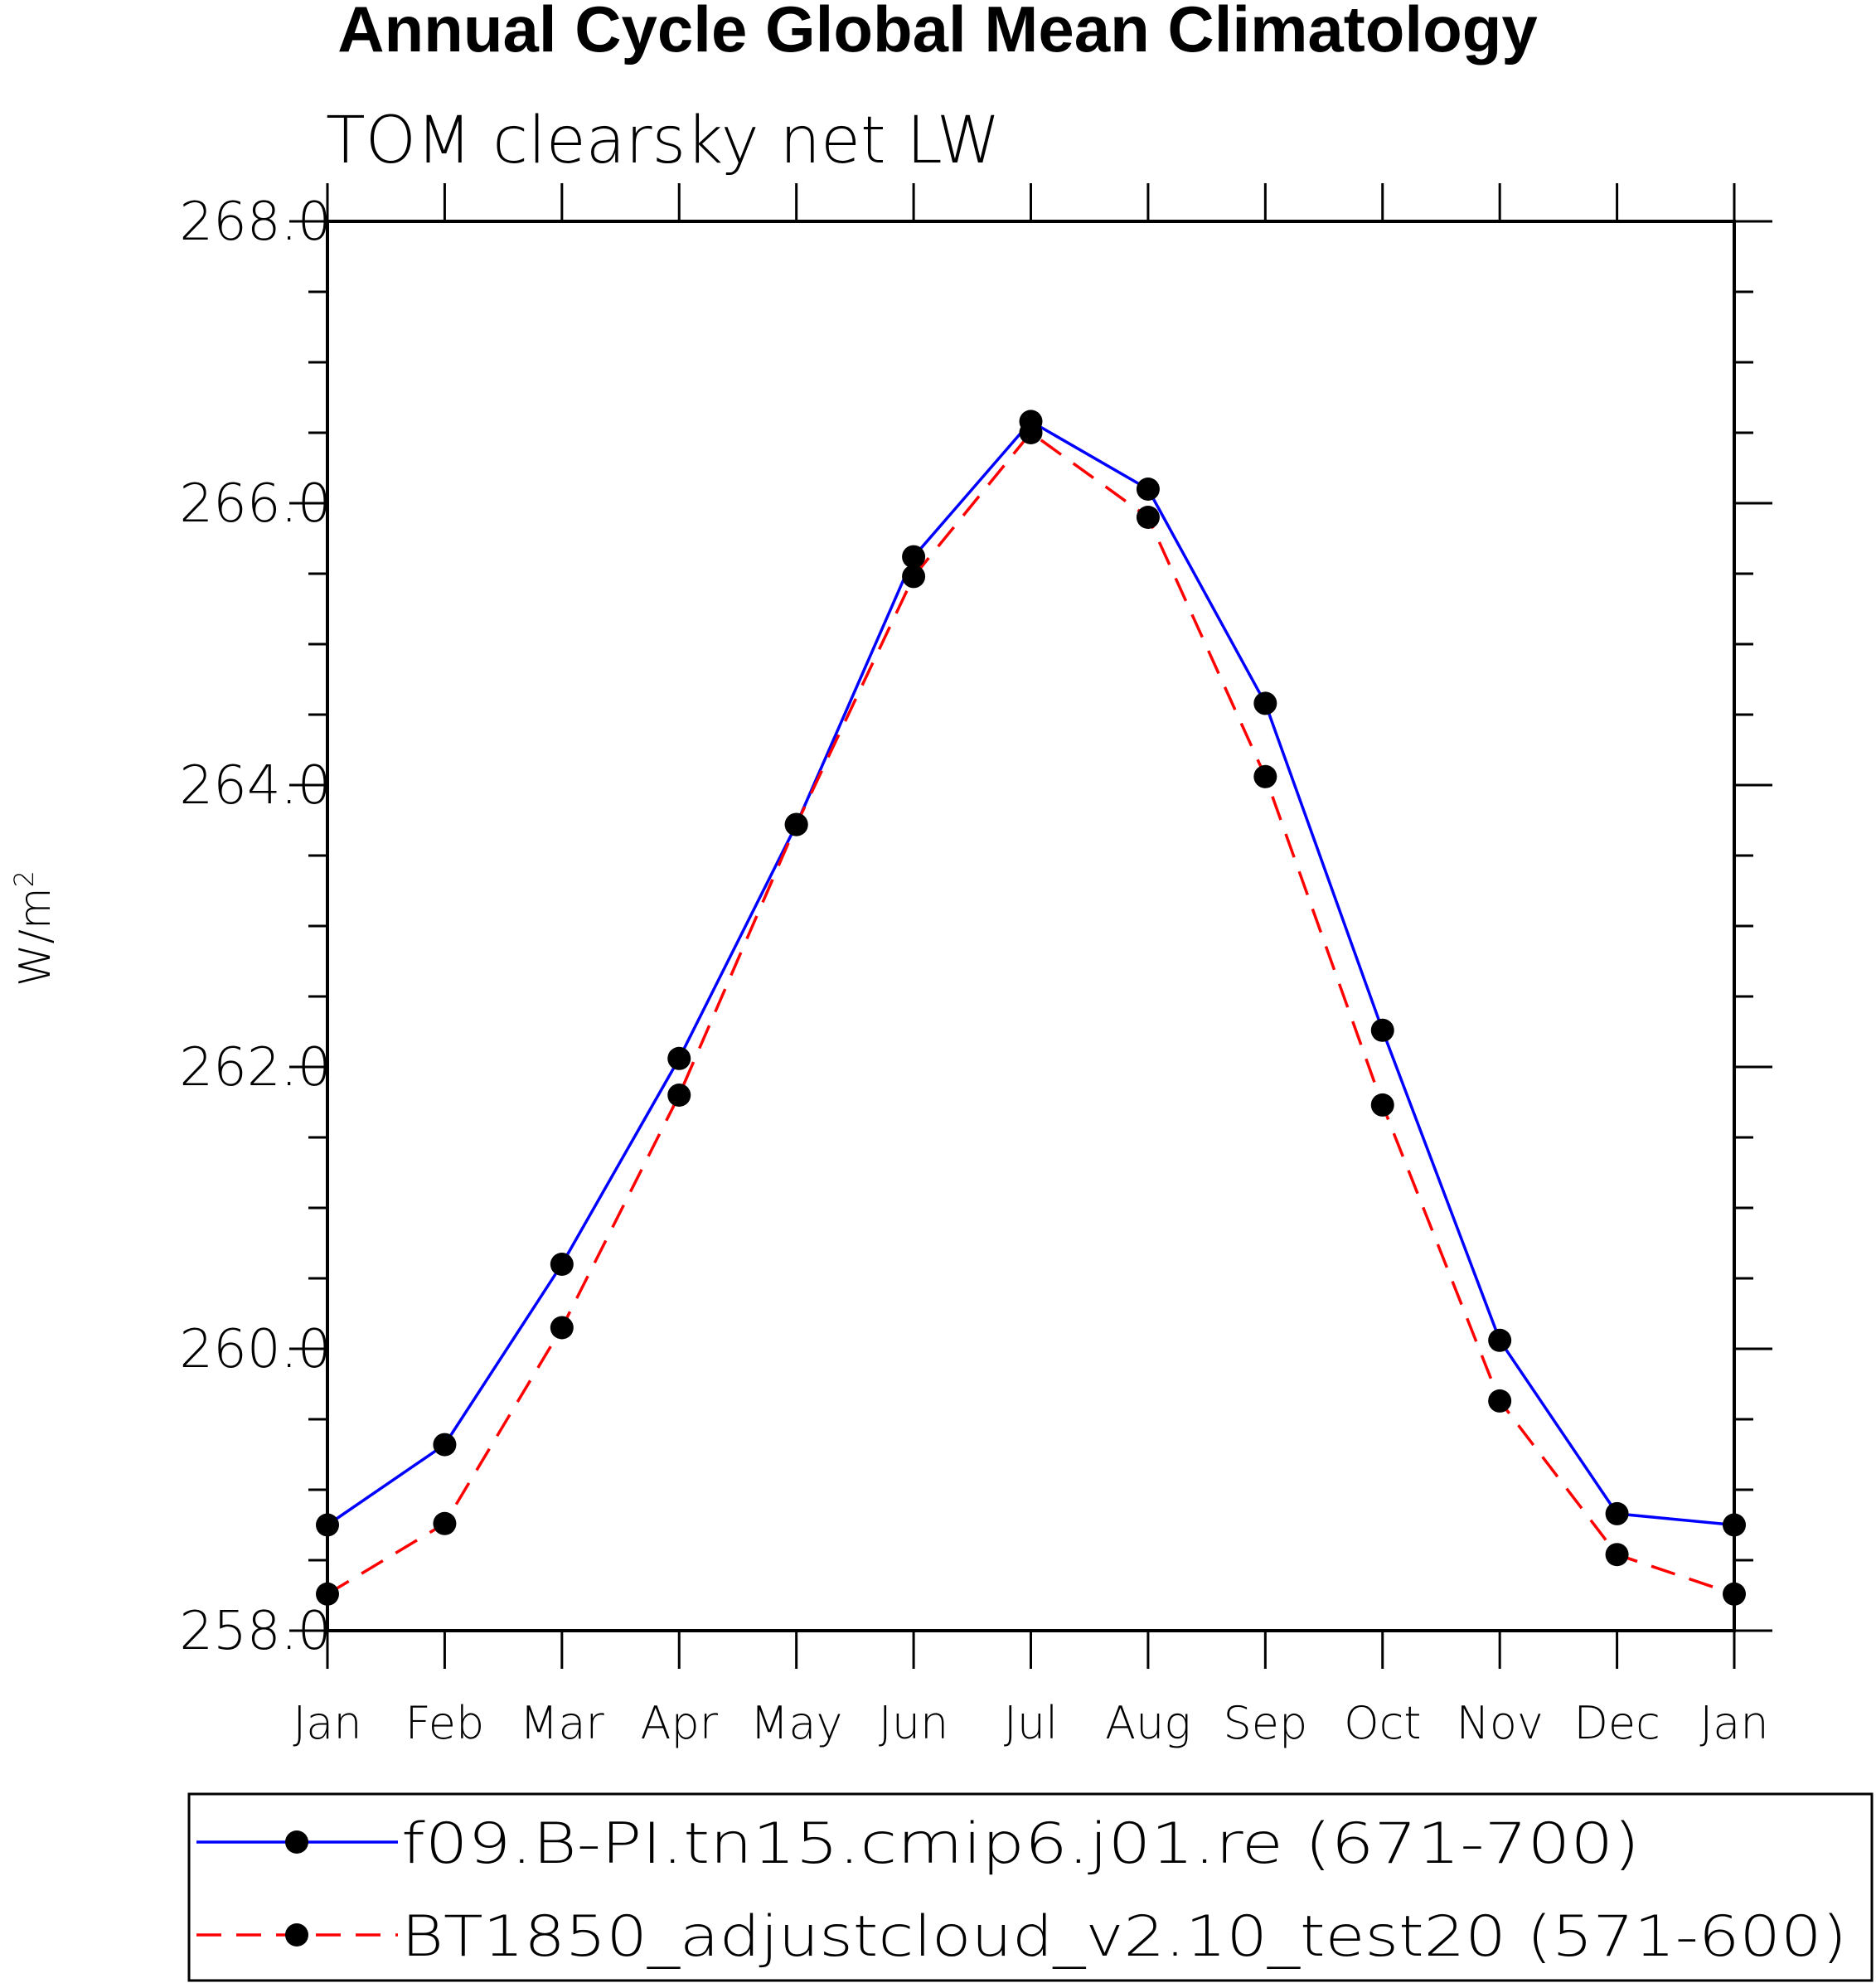 The width and height of the screenshot is (1876, 1983). Describe the element at coordinates (796, 1723) in the screenshot. I see `x-tick-label: May` at that location.